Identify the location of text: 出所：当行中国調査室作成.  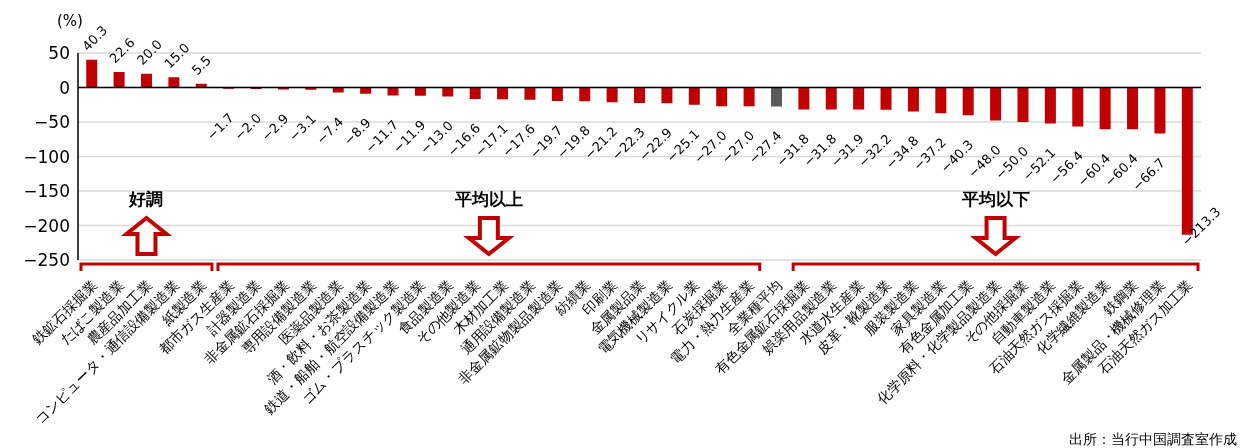
(1153, 439).